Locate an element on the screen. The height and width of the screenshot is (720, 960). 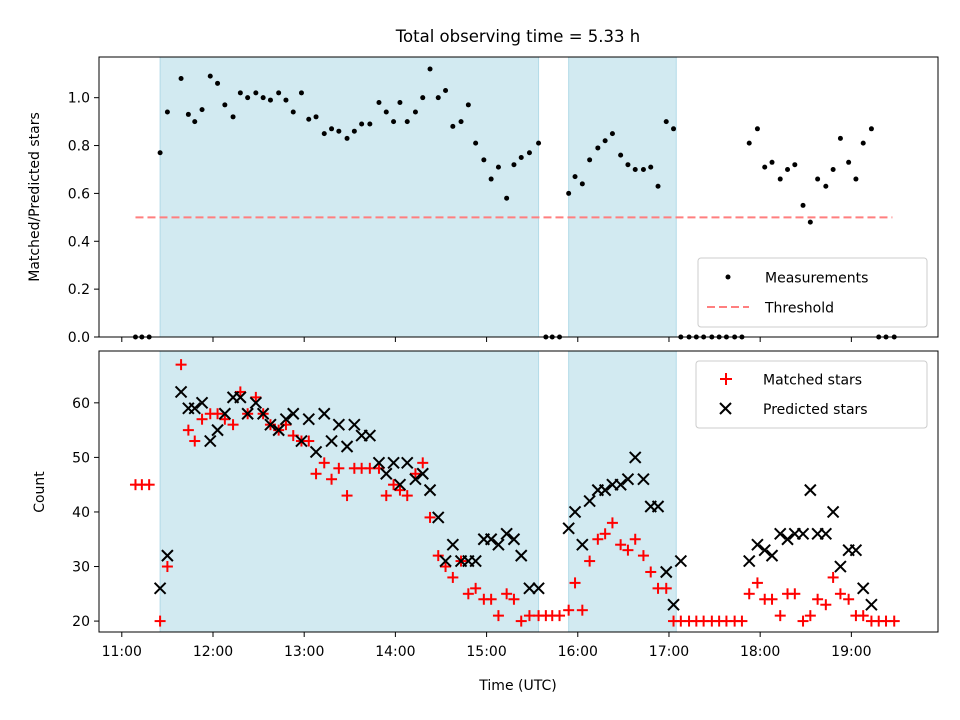
x-tick-label: 15:00 is located at coordinates (486, 652).